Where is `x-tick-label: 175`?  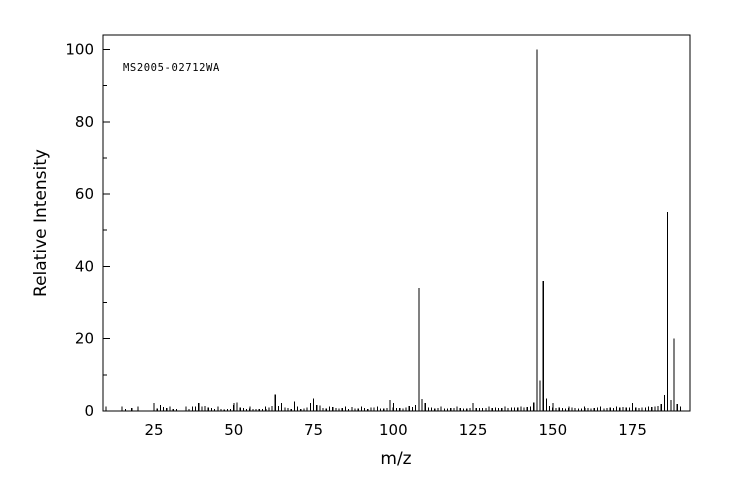
x-tick-label: 175 is located at coordinates (632, 430).